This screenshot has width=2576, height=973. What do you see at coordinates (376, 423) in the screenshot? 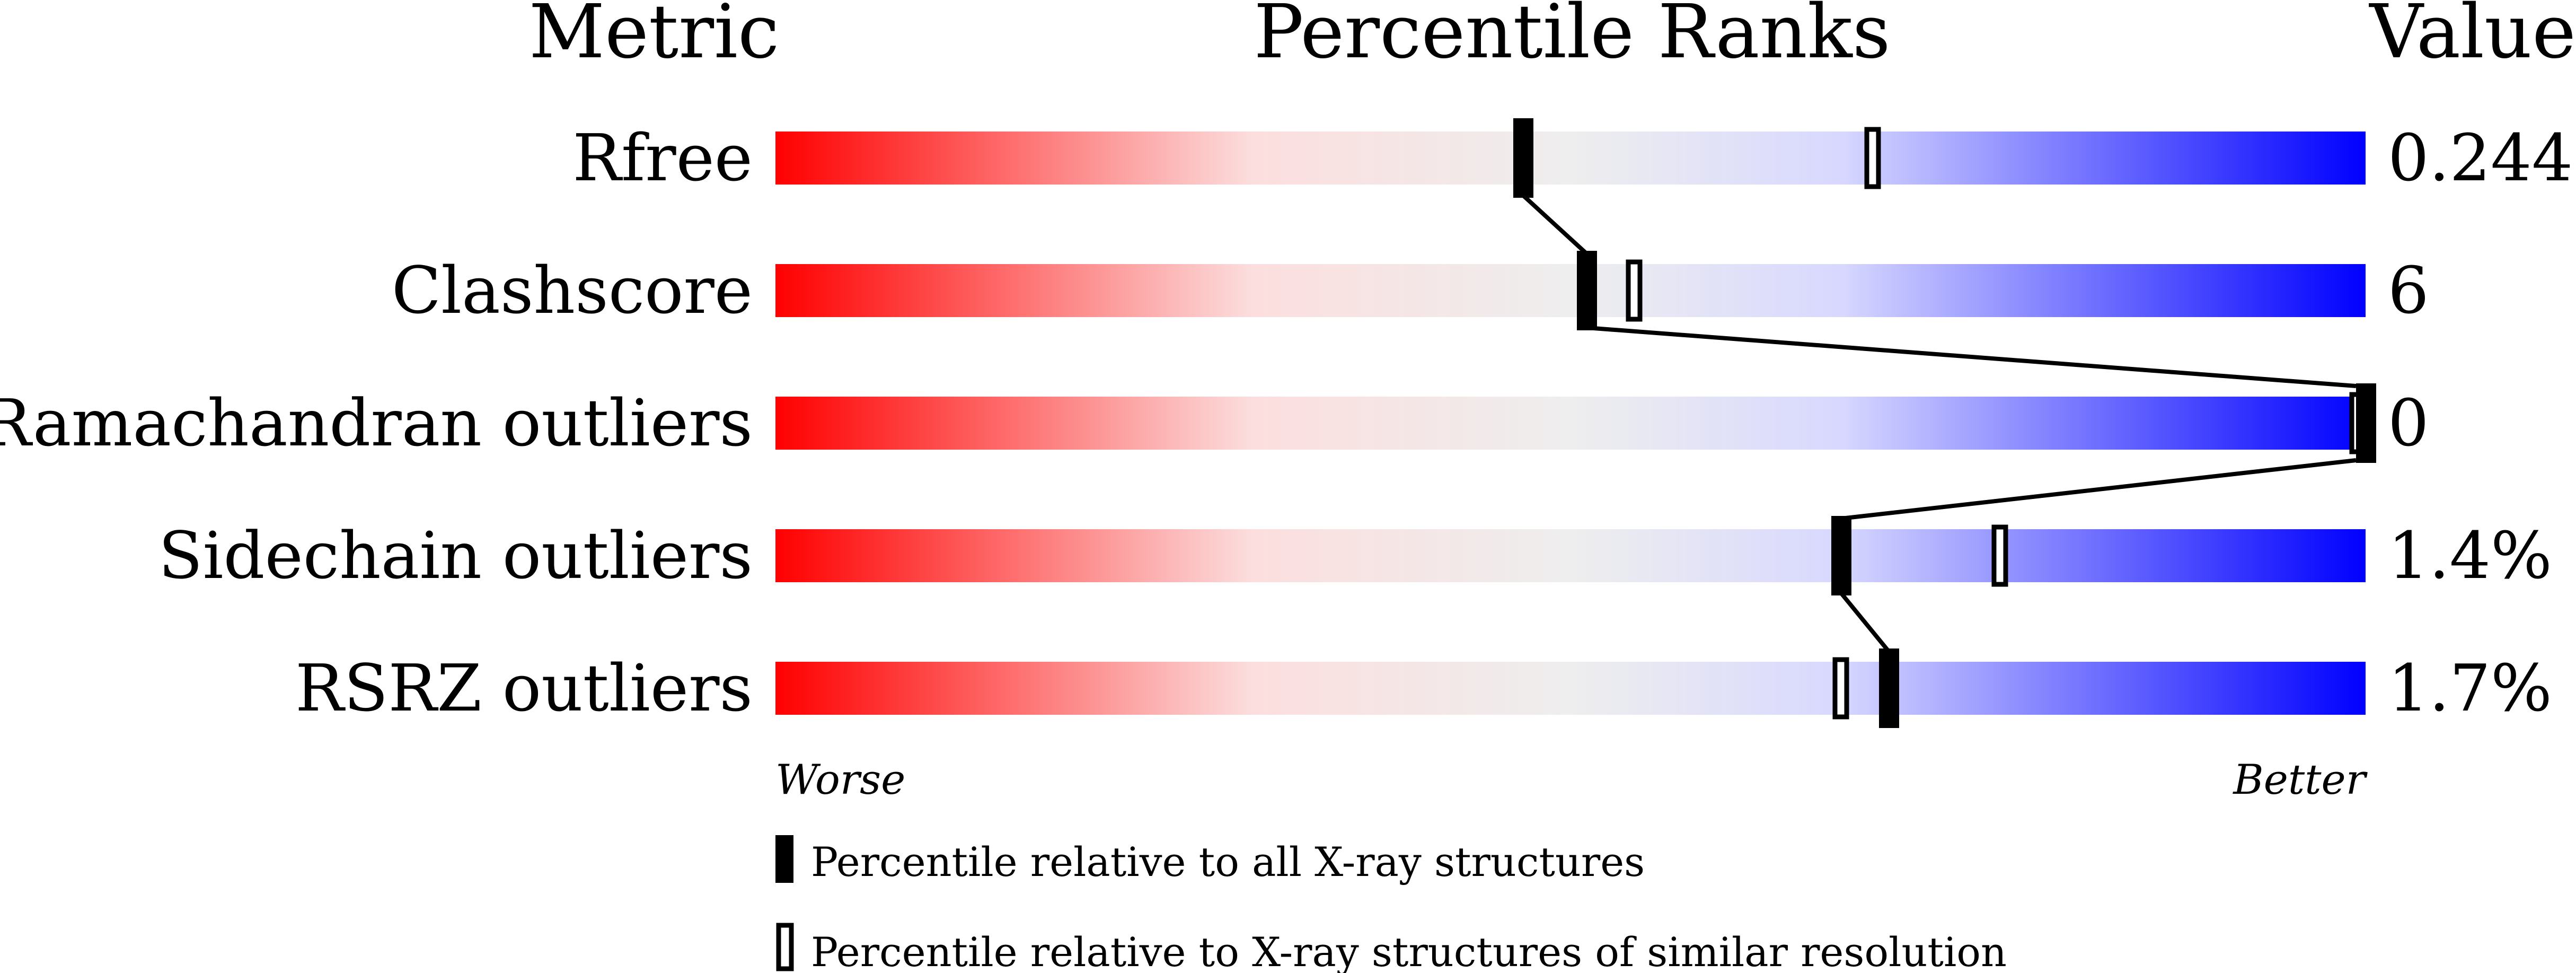
I see `metric-label: Ramachandran outliers` at bounding box center [376, 423].